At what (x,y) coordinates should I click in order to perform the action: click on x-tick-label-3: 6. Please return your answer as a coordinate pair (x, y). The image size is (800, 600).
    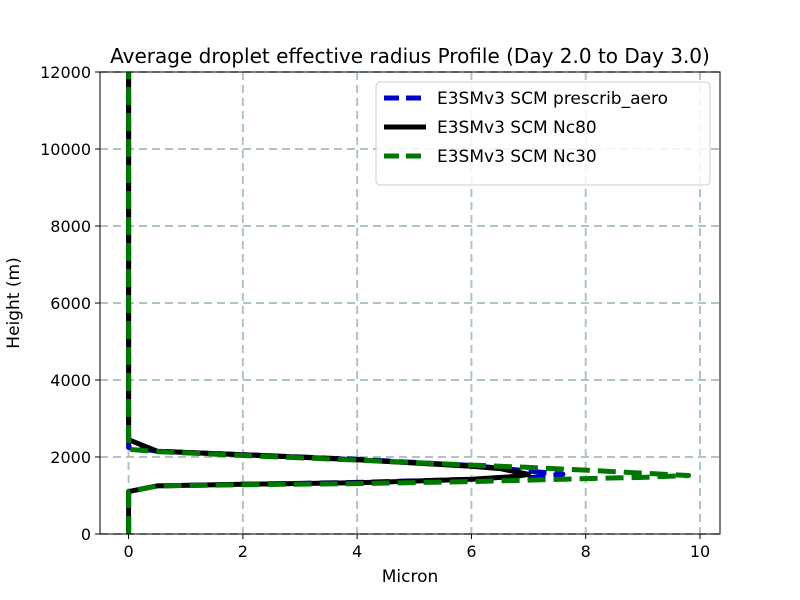
    Looking at the image, I should click on (471, 551).